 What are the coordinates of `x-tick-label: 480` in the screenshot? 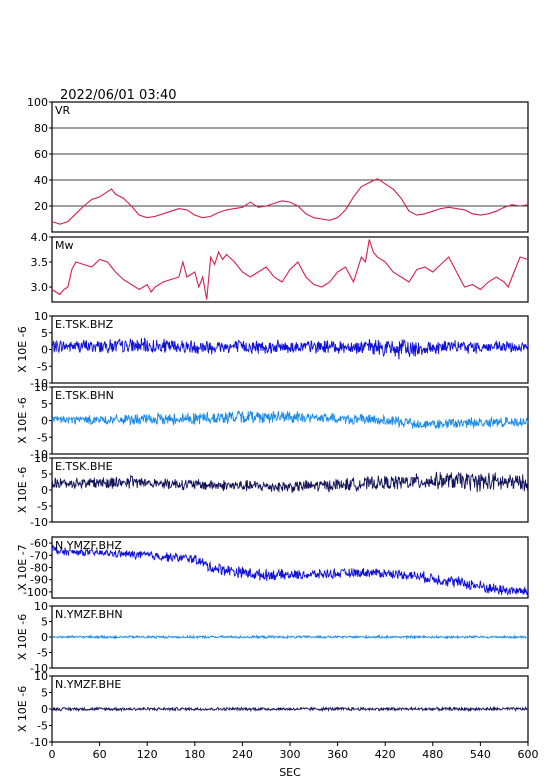 It's located at (432, 754).